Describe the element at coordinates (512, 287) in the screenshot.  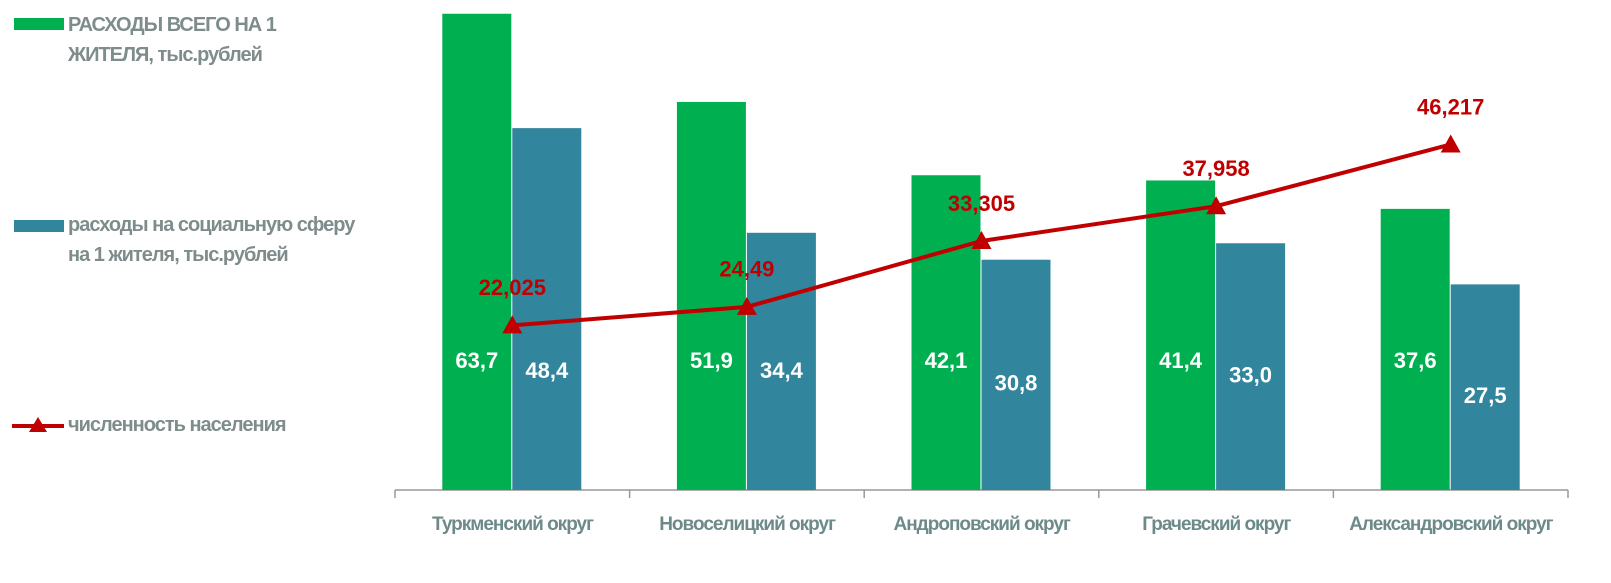
I see `line-value-label: 22,025` at that location.